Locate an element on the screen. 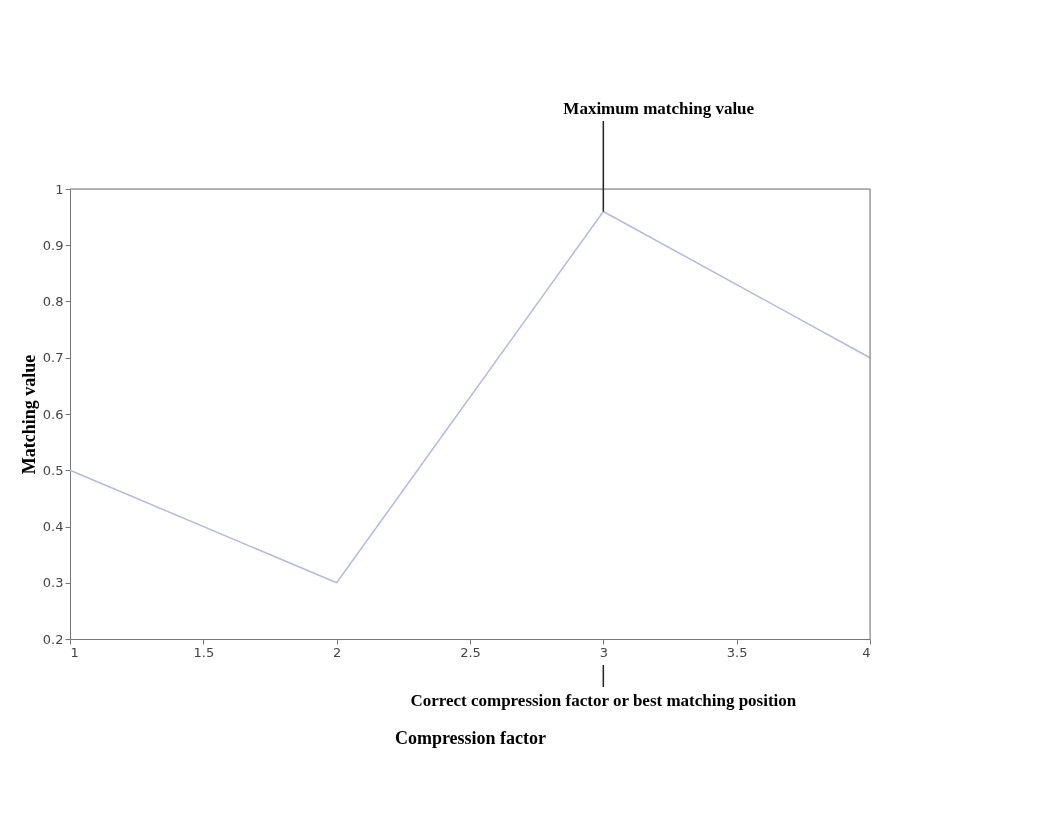 This screenshot has height=823, width=1040. y-tick-label: 0.9 is located at coordinates (53, 245).